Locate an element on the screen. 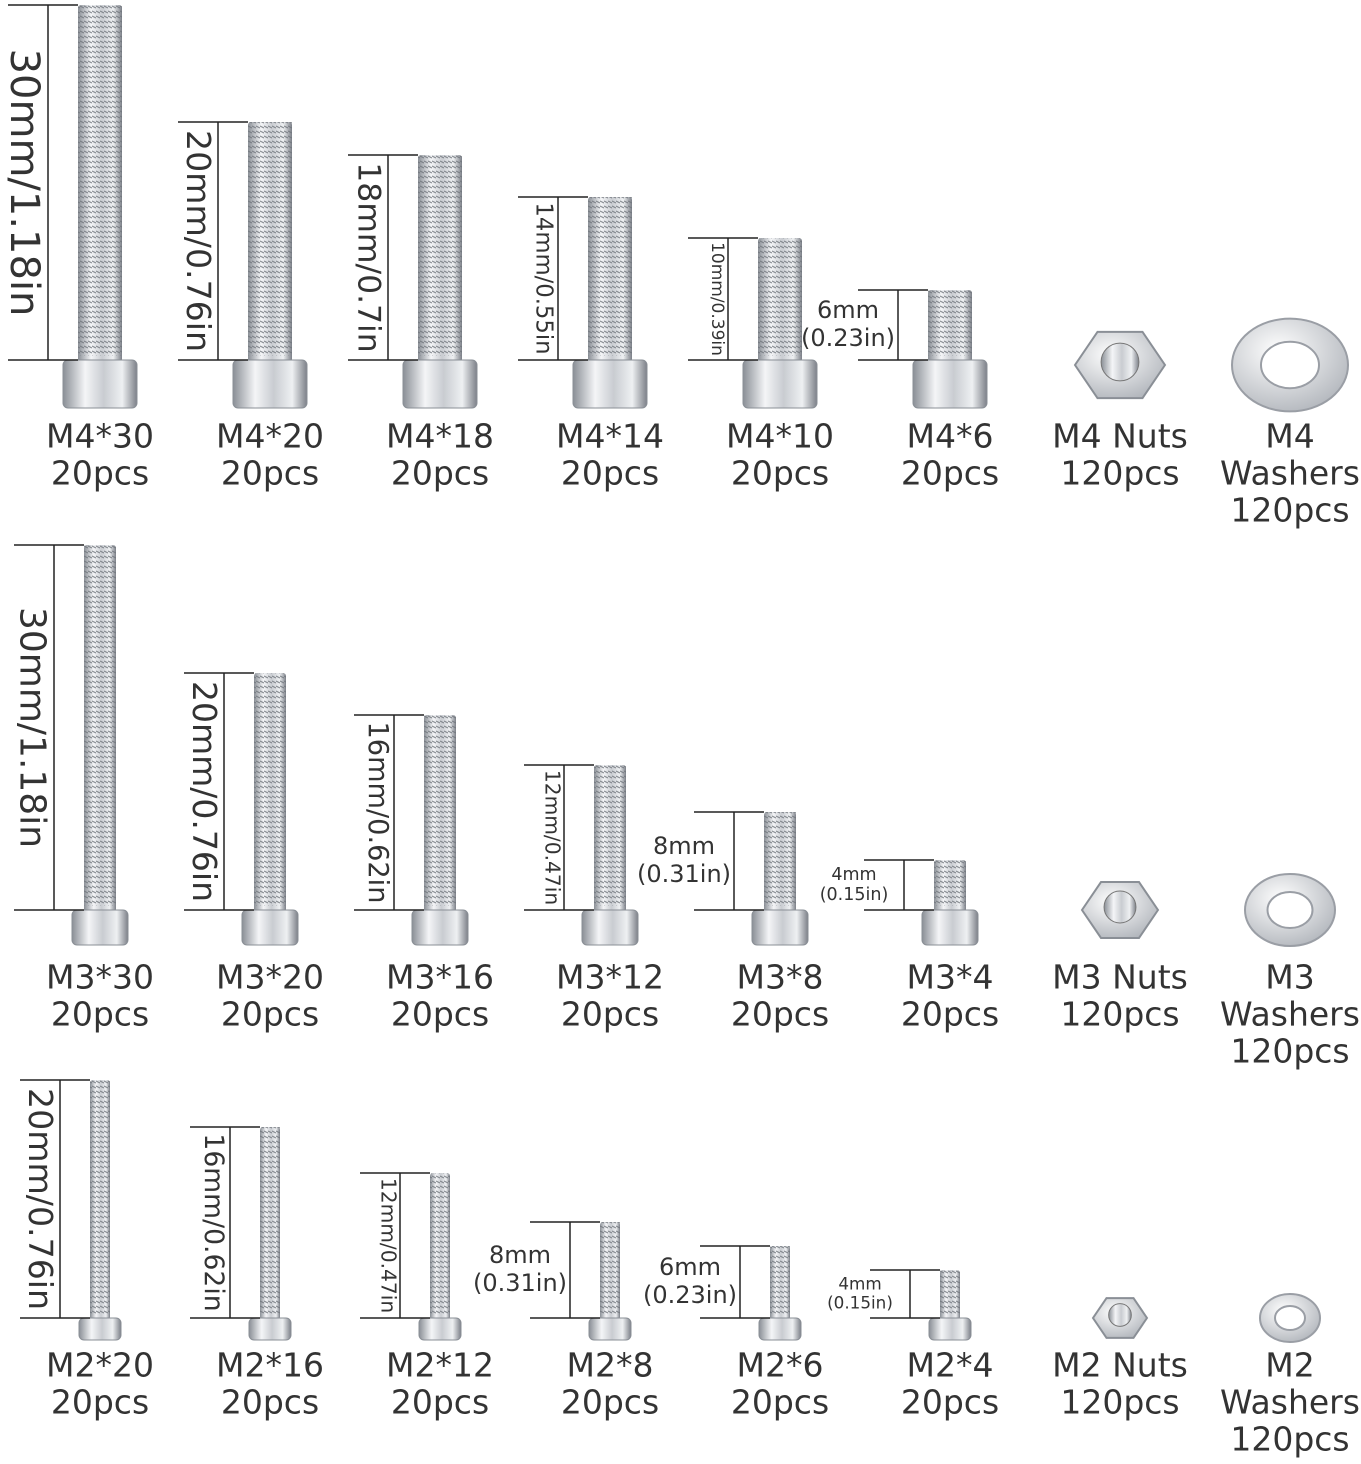 This screenshot has width=1361, height=1464. item-label: M4*6 is located at coordinates (950, 436).